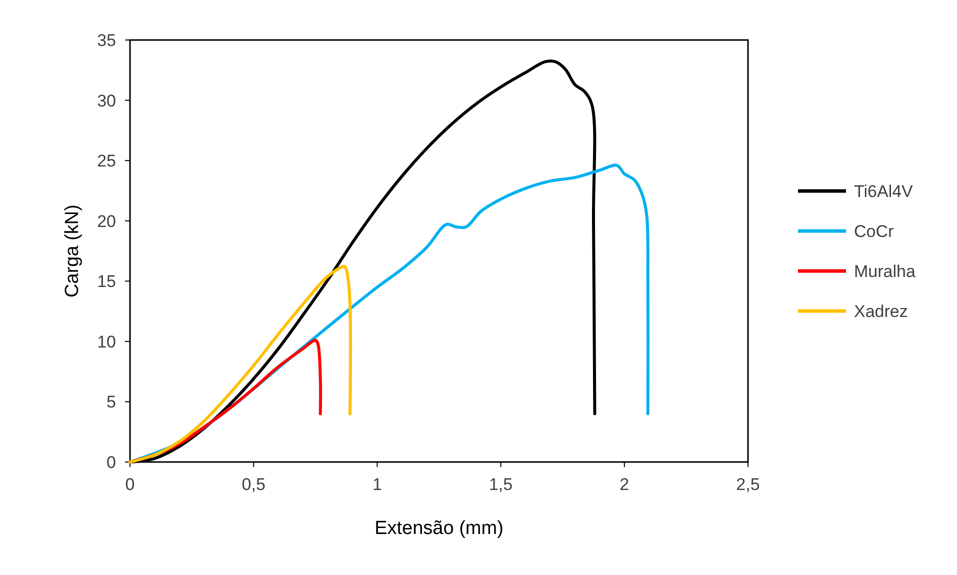  I want to click on legend-label: CoCr, so click(874, 231).